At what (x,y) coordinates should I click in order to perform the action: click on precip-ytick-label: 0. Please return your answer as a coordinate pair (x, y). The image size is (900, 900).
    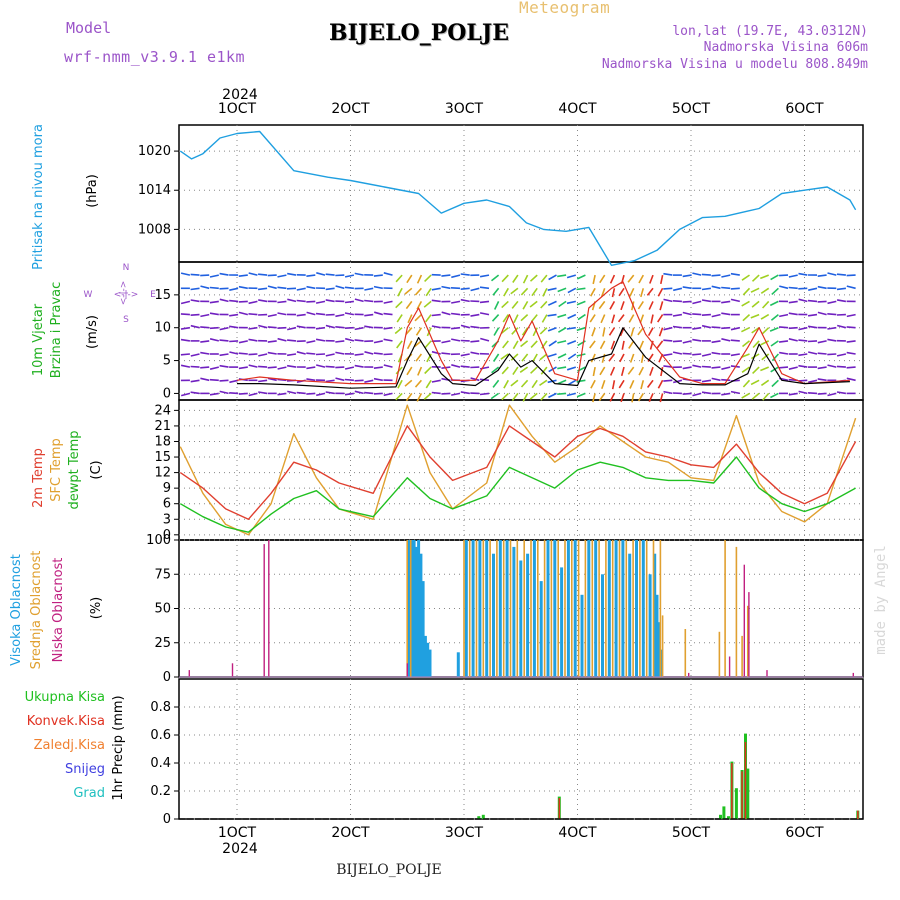
    Looking at the image, I should click on (167, 819).